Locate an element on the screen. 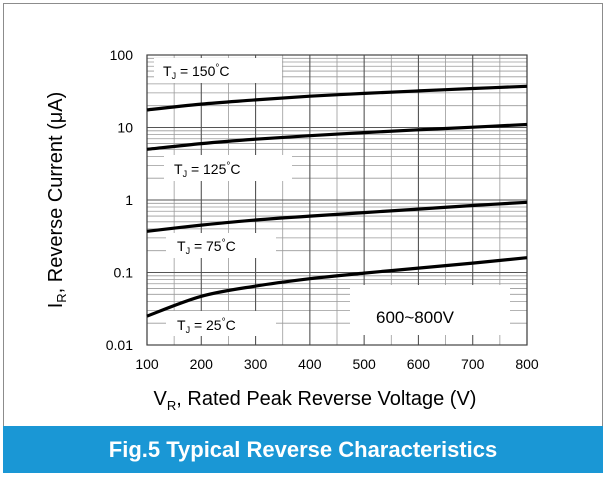 The image size is (610, 478). y-tick-label: 100 is located at coordinates (122, 55).